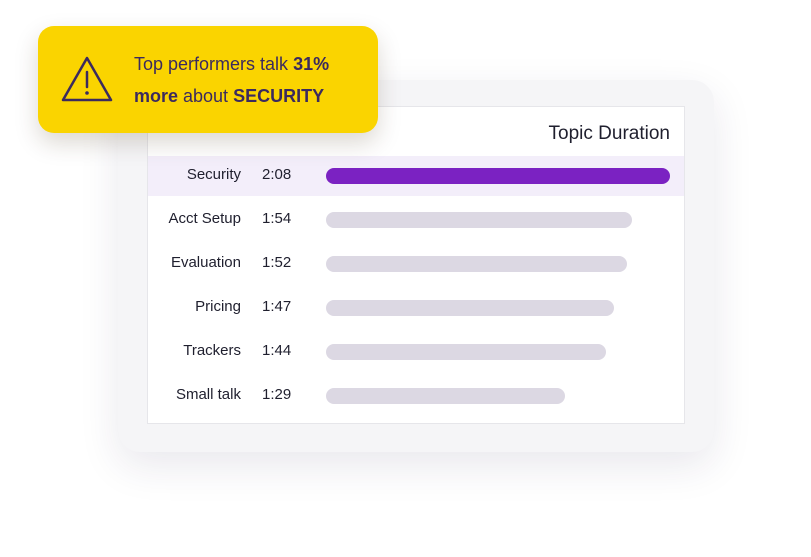 The width and height of the screenshot is (811, 557). What do you see at coordinates (277, 262) in the screenshot?
I see `topic-duration: 1:52` at bounding box center [277, 262].